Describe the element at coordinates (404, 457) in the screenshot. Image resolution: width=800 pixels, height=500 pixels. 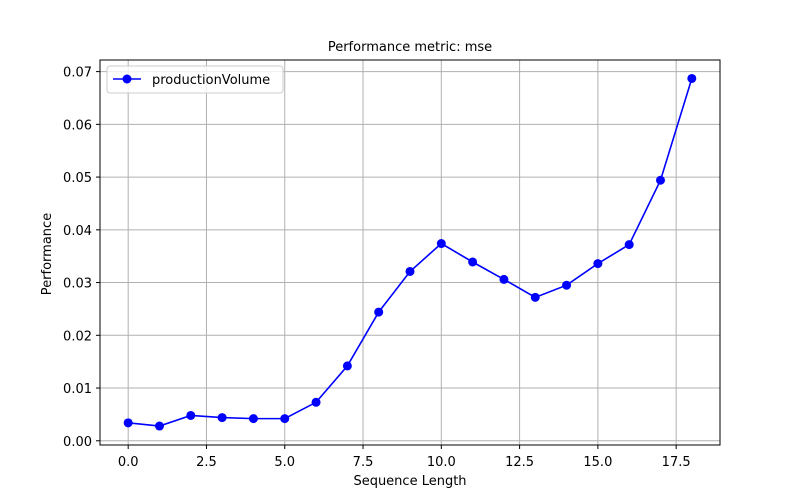
I see `x-axis-ticks: 0.0 2.5 5.0 7.5 10.0 12.5 15.0 17.5` at that location.